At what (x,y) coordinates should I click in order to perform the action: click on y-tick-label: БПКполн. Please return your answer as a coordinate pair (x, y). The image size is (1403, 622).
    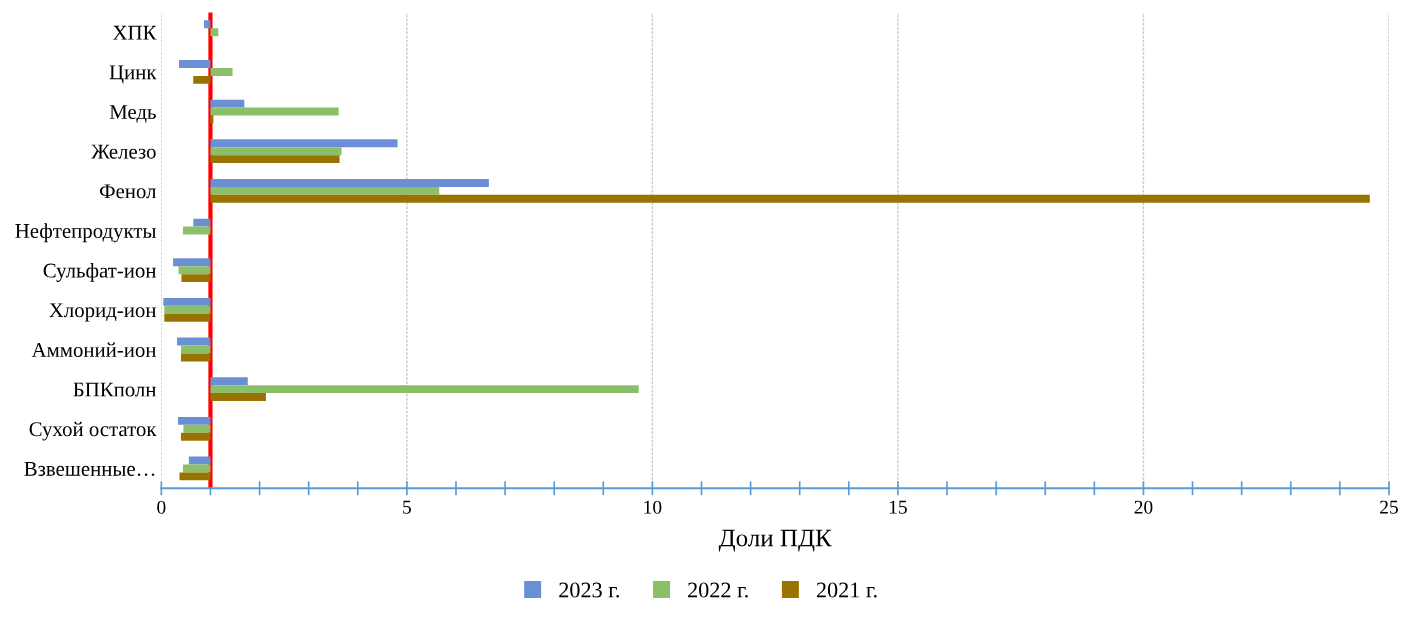
    Looking at the image, I should click on (114, 389).